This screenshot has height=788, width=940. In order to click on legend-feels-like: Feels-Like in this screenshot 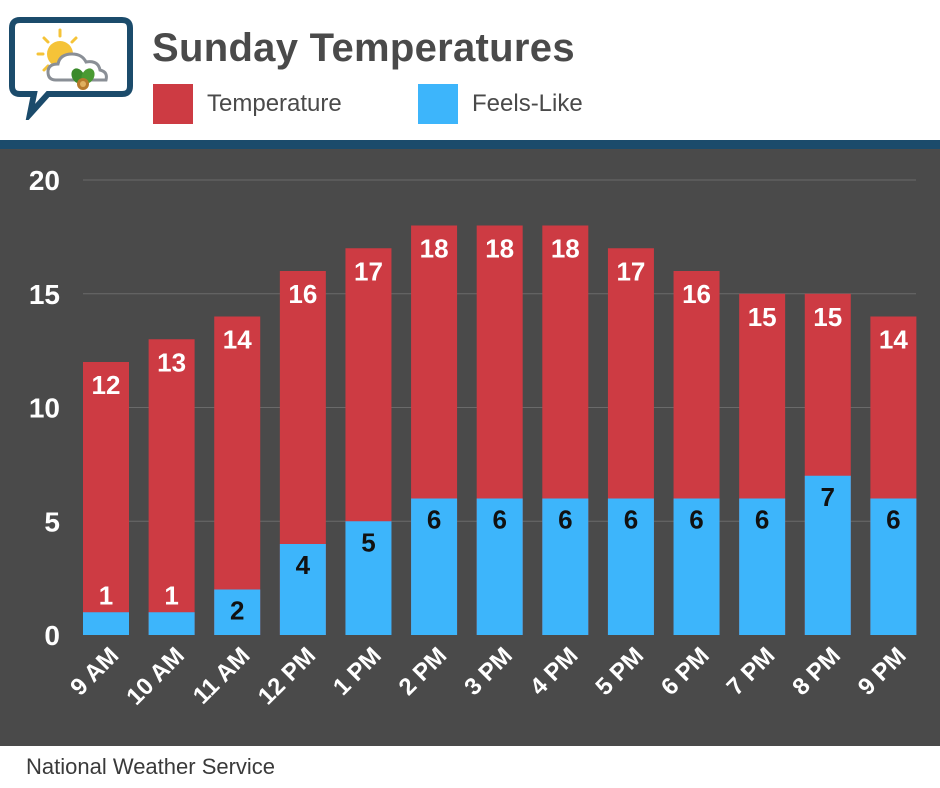, I will do `click(500, 104)`.